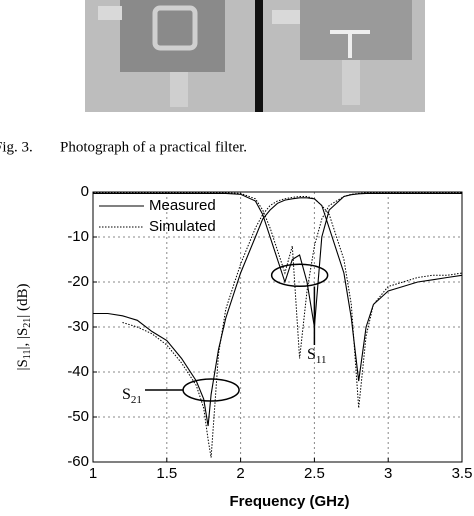 Image resolution: width=474 pixels, height=516 pixels. Describe the element at coordinates (27, 323) in the screenshot. I see `y-axis-label-sub: 21` at that location.